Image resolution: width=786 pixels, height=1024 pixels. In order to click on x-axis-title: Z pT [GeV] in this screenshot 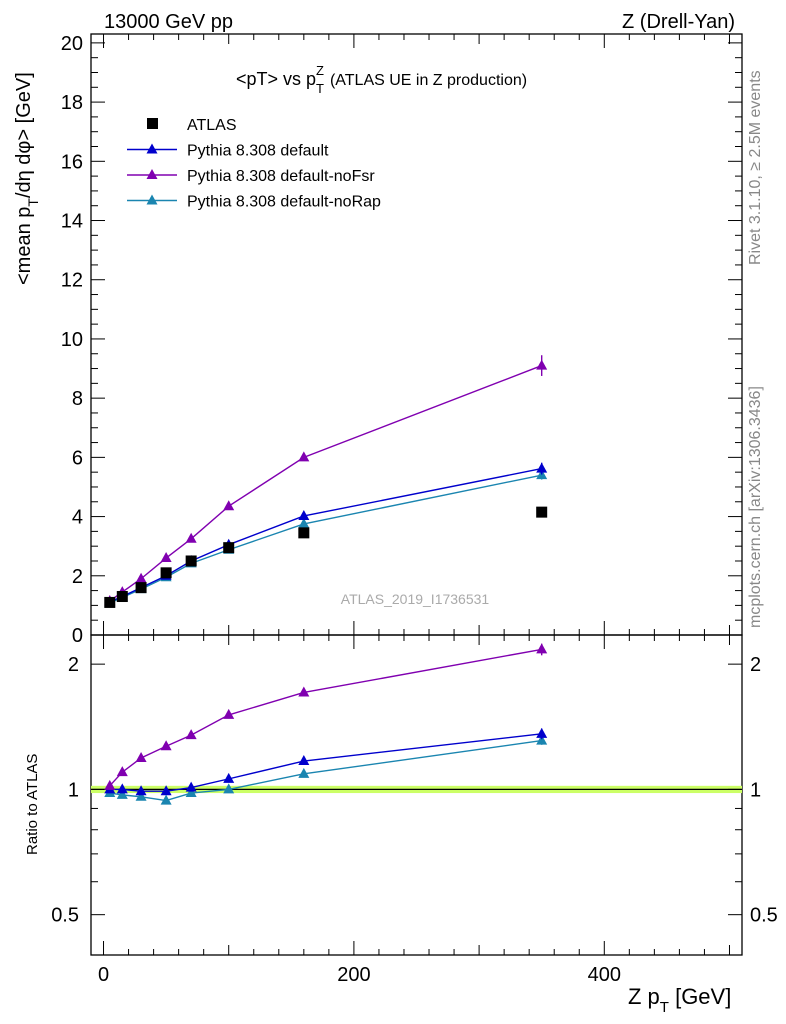, I will do `click(679, 1000)`.